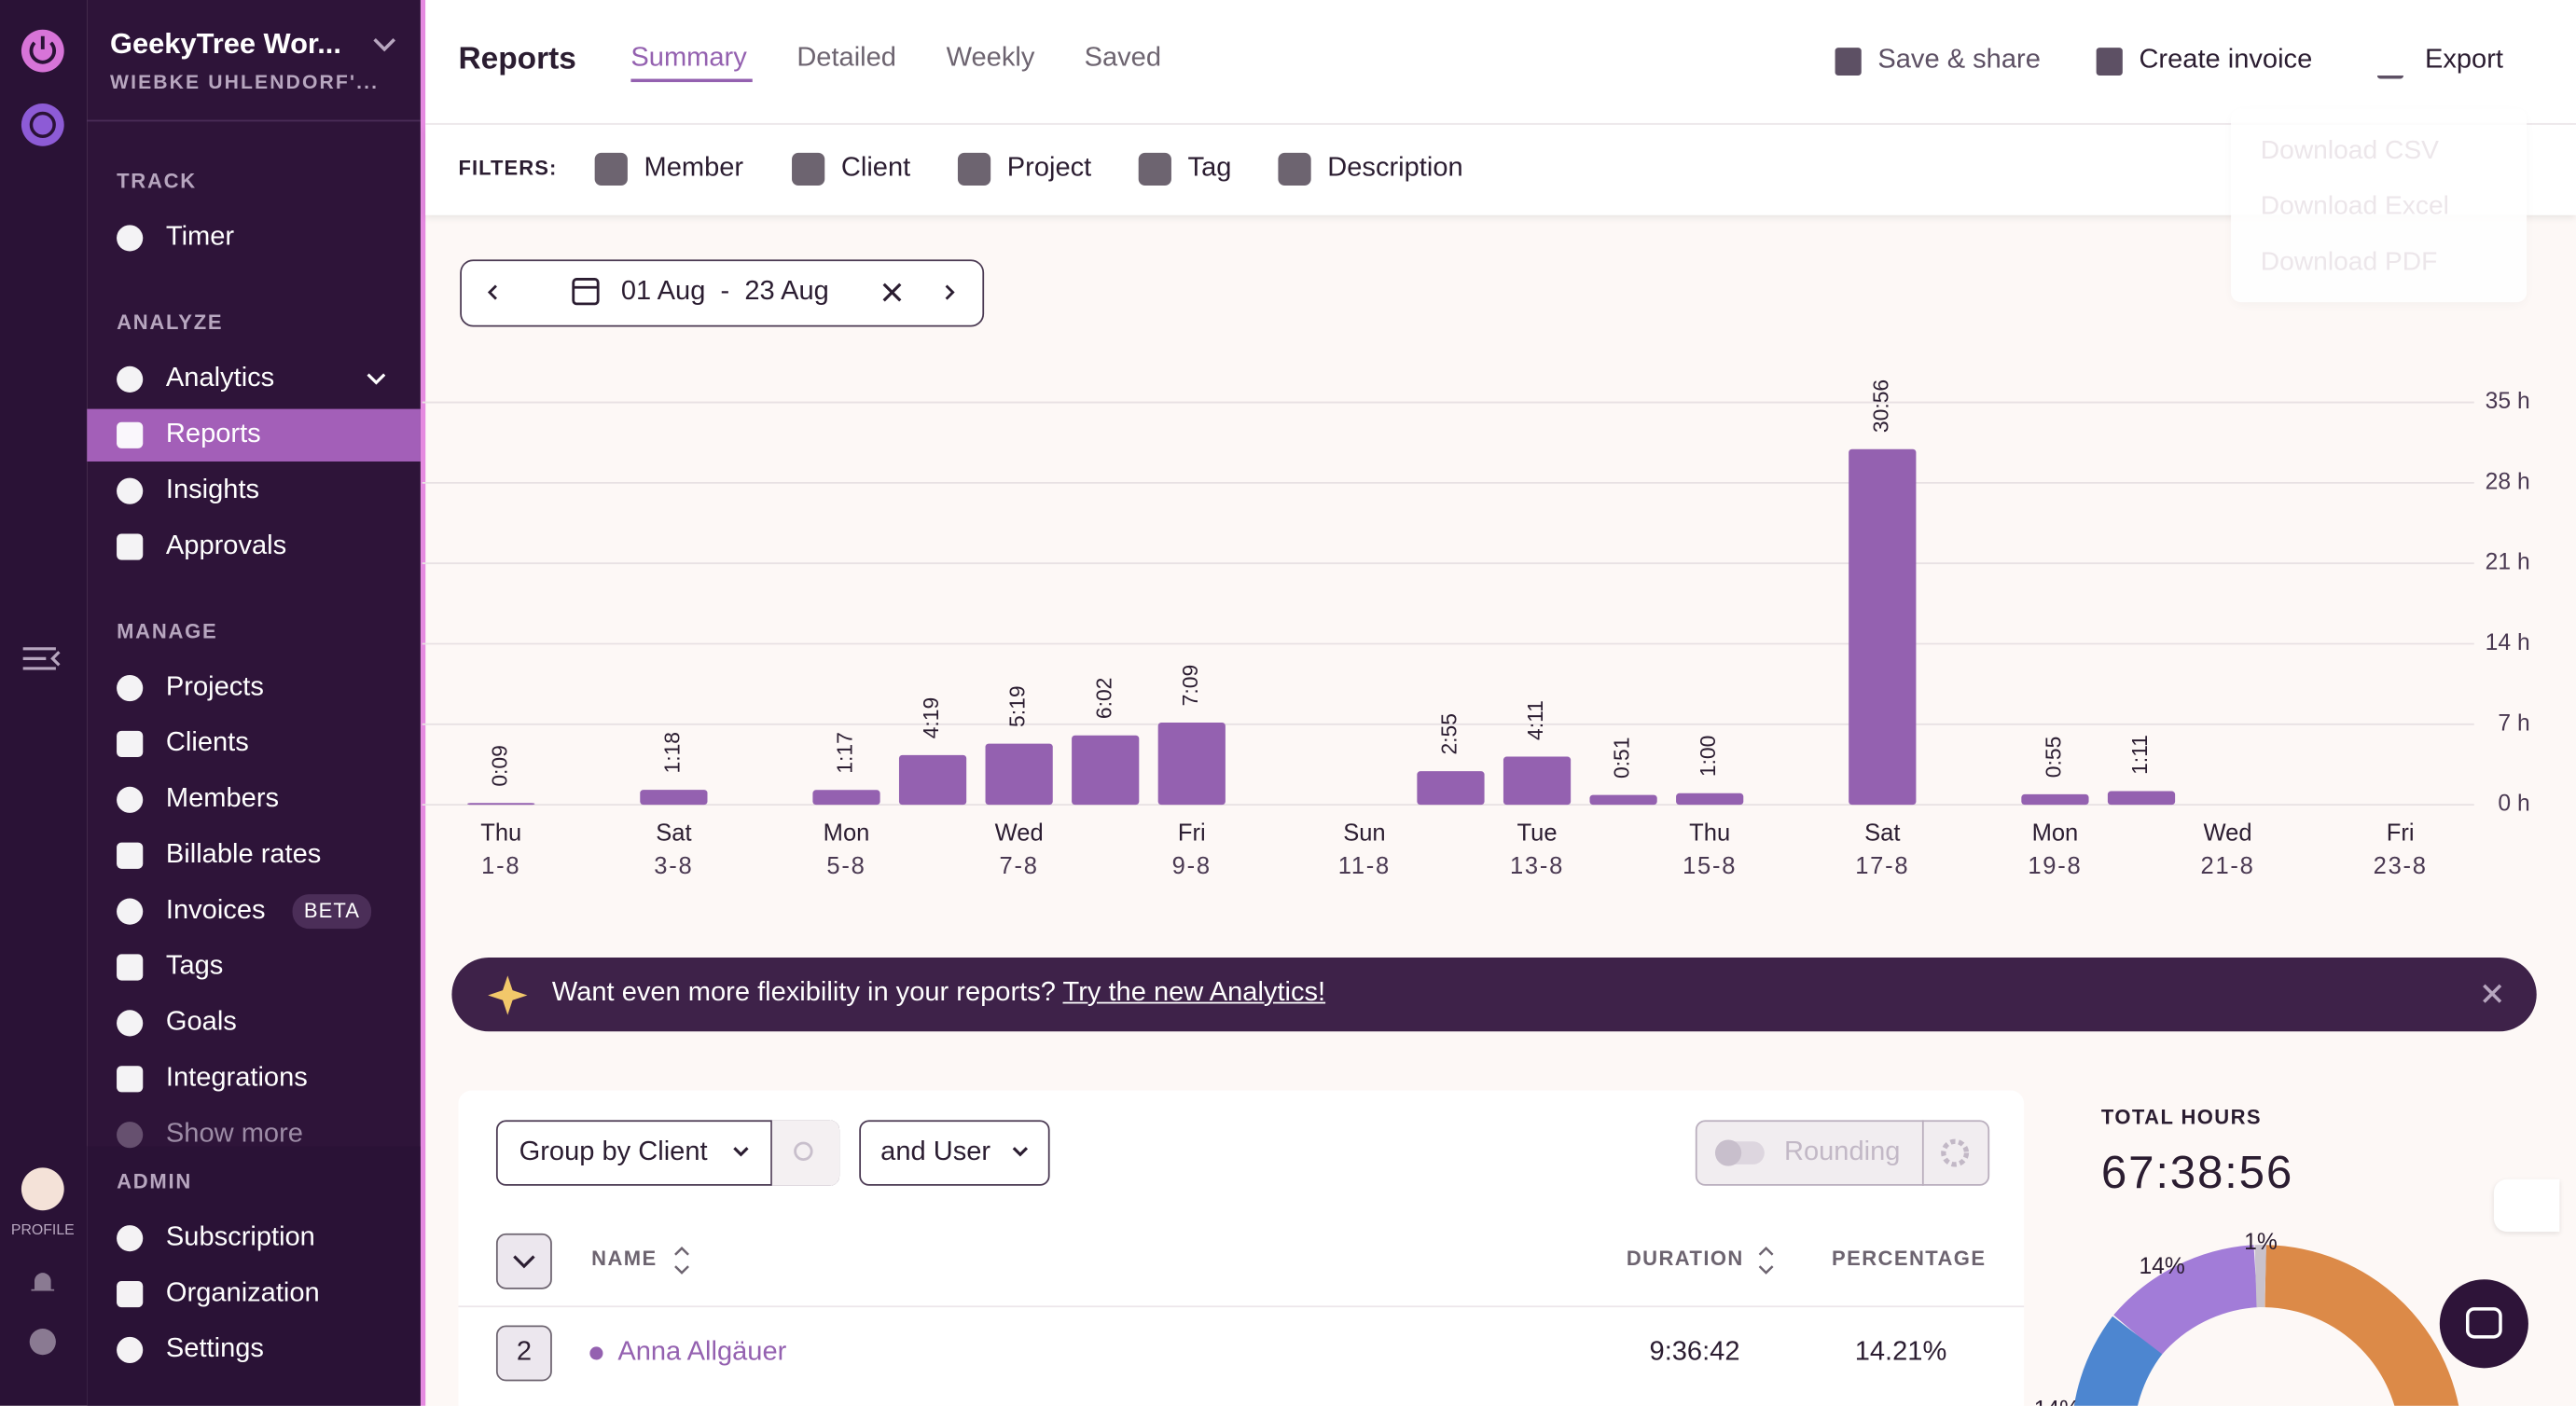  What do you see at coordinates (1395, 167) in the screenshot?
I see `filter: Description` at bounding box center [1395, 167].